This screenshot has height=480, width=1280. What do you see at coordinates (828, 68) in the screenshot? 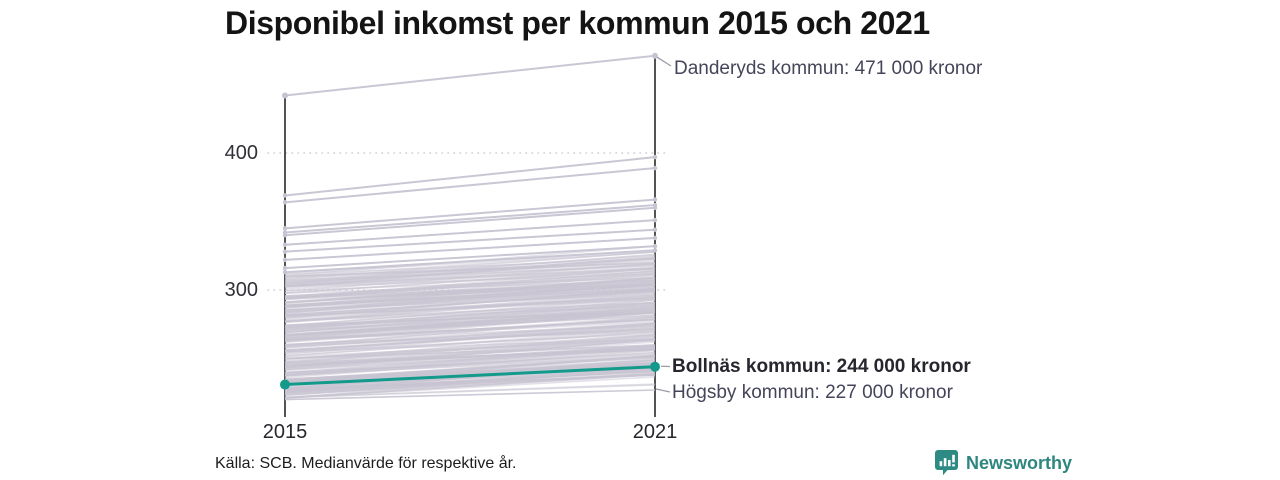
I see `annotation-danderyd: Danderyds kommun: 471 000 kronor` at bounding box center [828, 68].